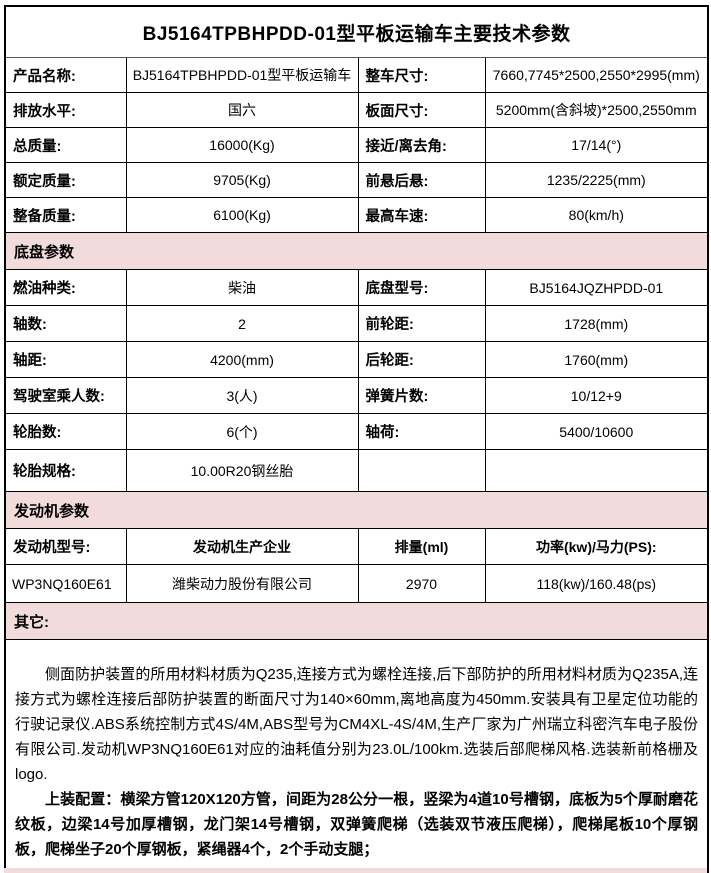 The width and height of the screenshot is (711, 873). What do you see at coordinates (65, 75) in the screenshot?
I see `label-product-name: 产品名称:` at bounding box center [65, 75].